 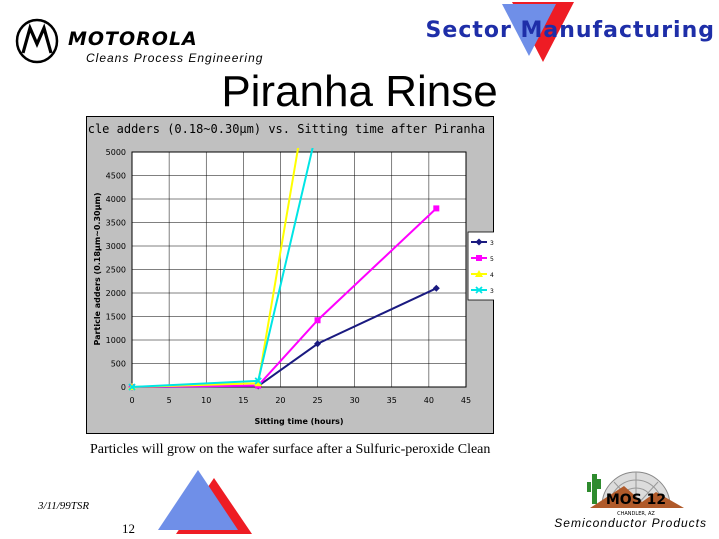 I want to click on page-number: 12, so click(x=128, y=528).